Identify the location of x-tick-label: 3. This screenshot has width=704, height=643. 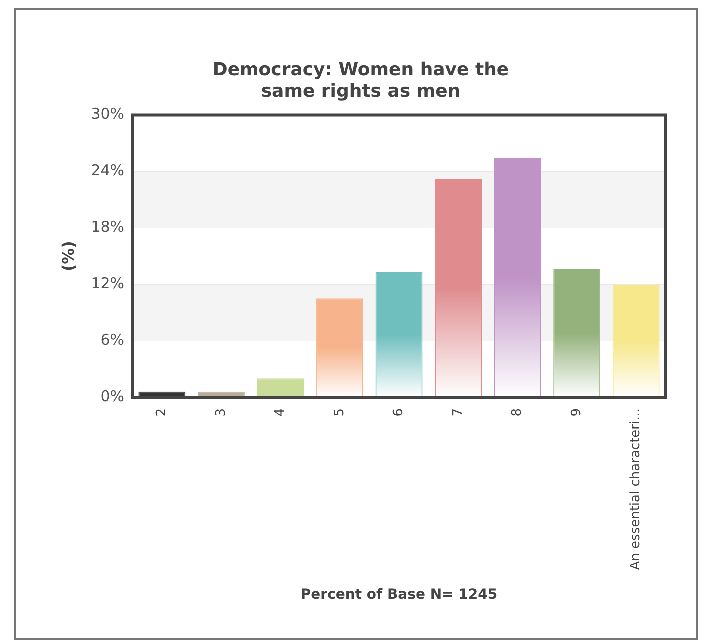
(221, 412).